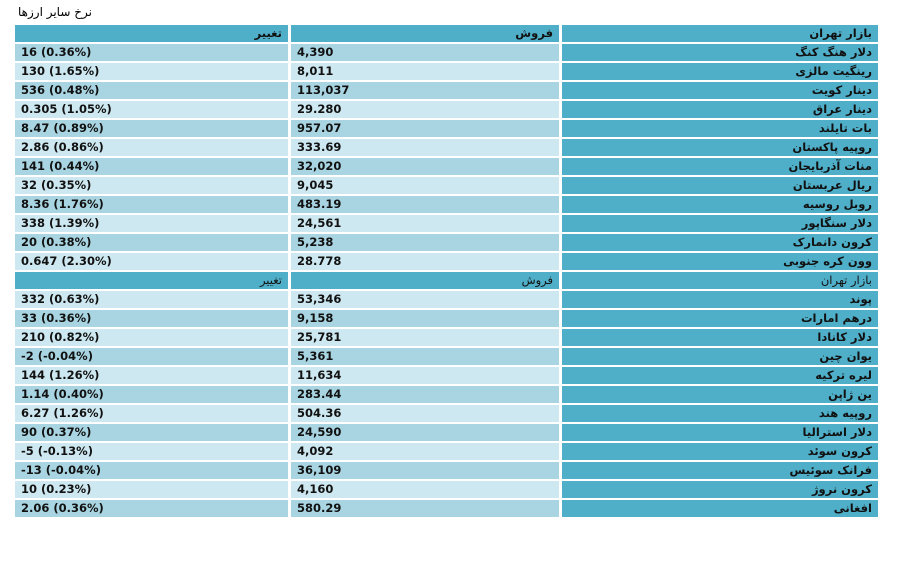 This screenshot has height=564, width=900. Describe the element at coordinates (720, 451) in the screenshot. I see `currency-name: کرون سوئد` at that location.